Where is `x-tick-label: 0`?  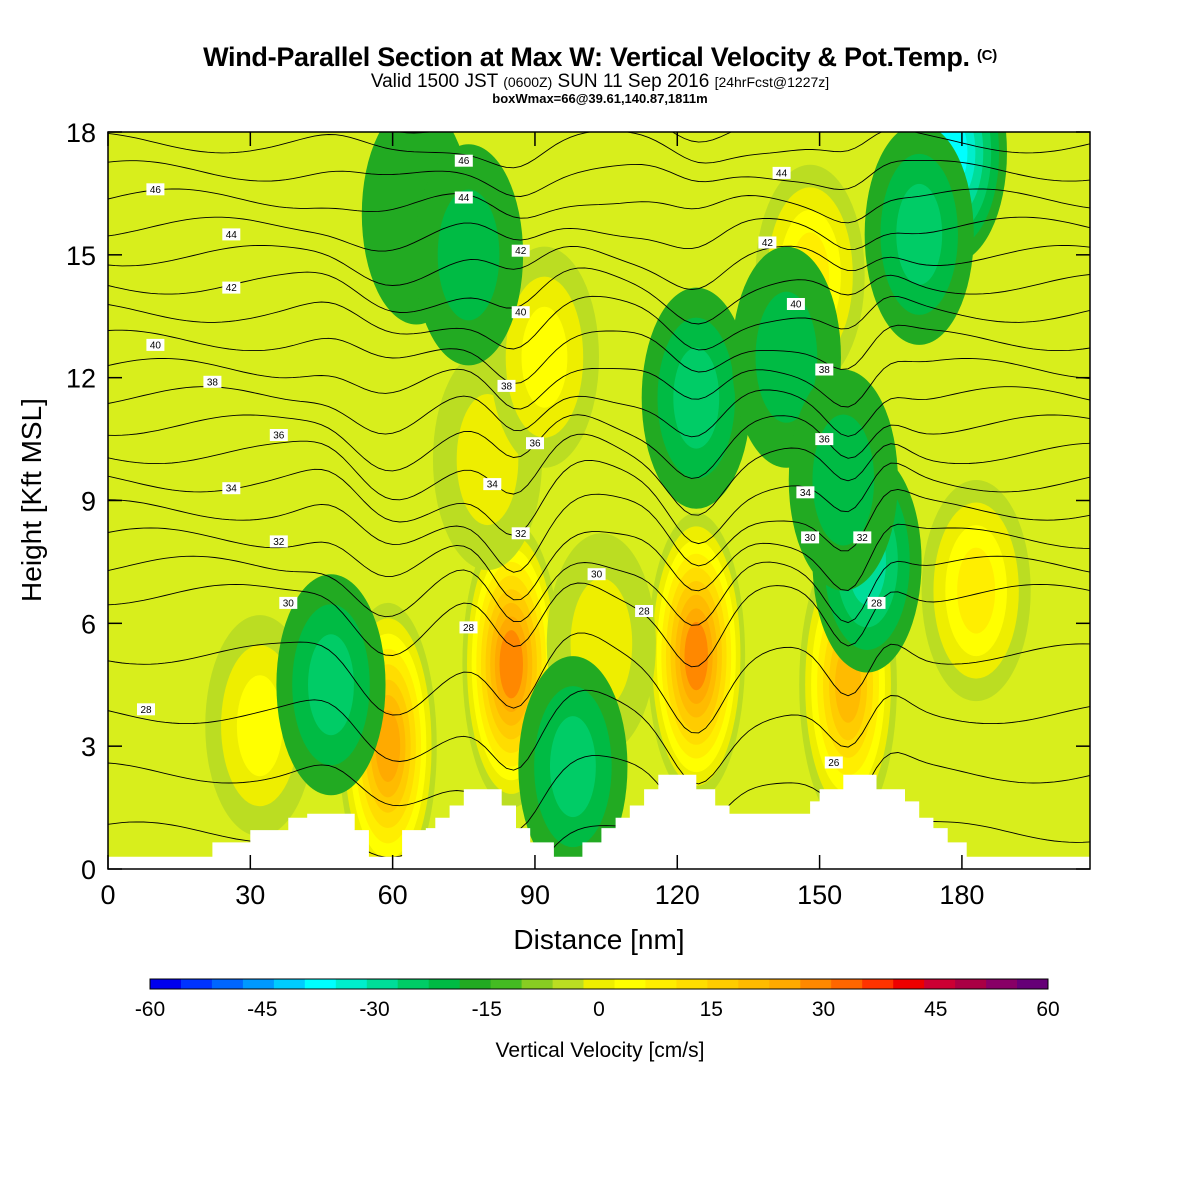 x-tick-label: 0 is located at coordinates (107, 895).